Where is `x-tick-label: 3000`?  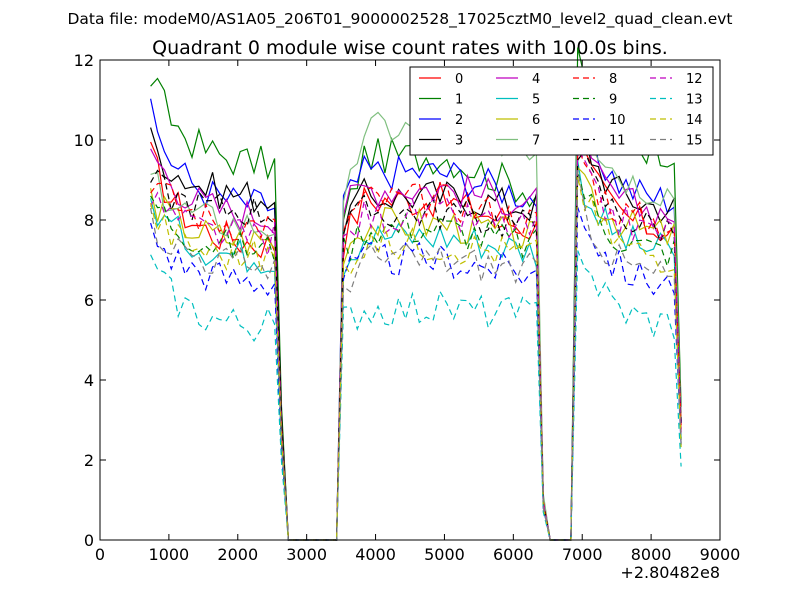
x-tick-label: 3000 is located at coordinates (306, 554).